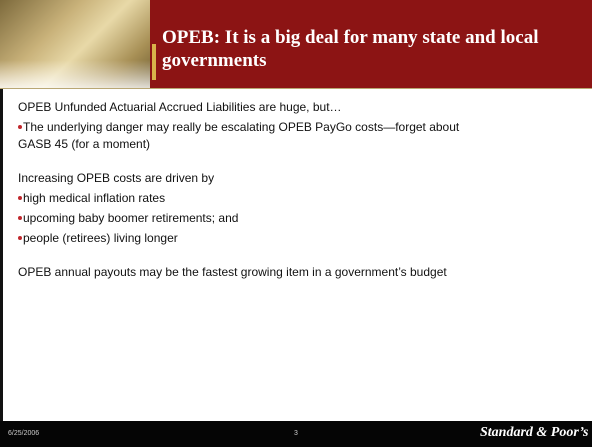 The image size is (592, 447). Describe the element at coordinates (534, 432) in the screenshot. I see `brand: Standard & Poor’s` at that location.